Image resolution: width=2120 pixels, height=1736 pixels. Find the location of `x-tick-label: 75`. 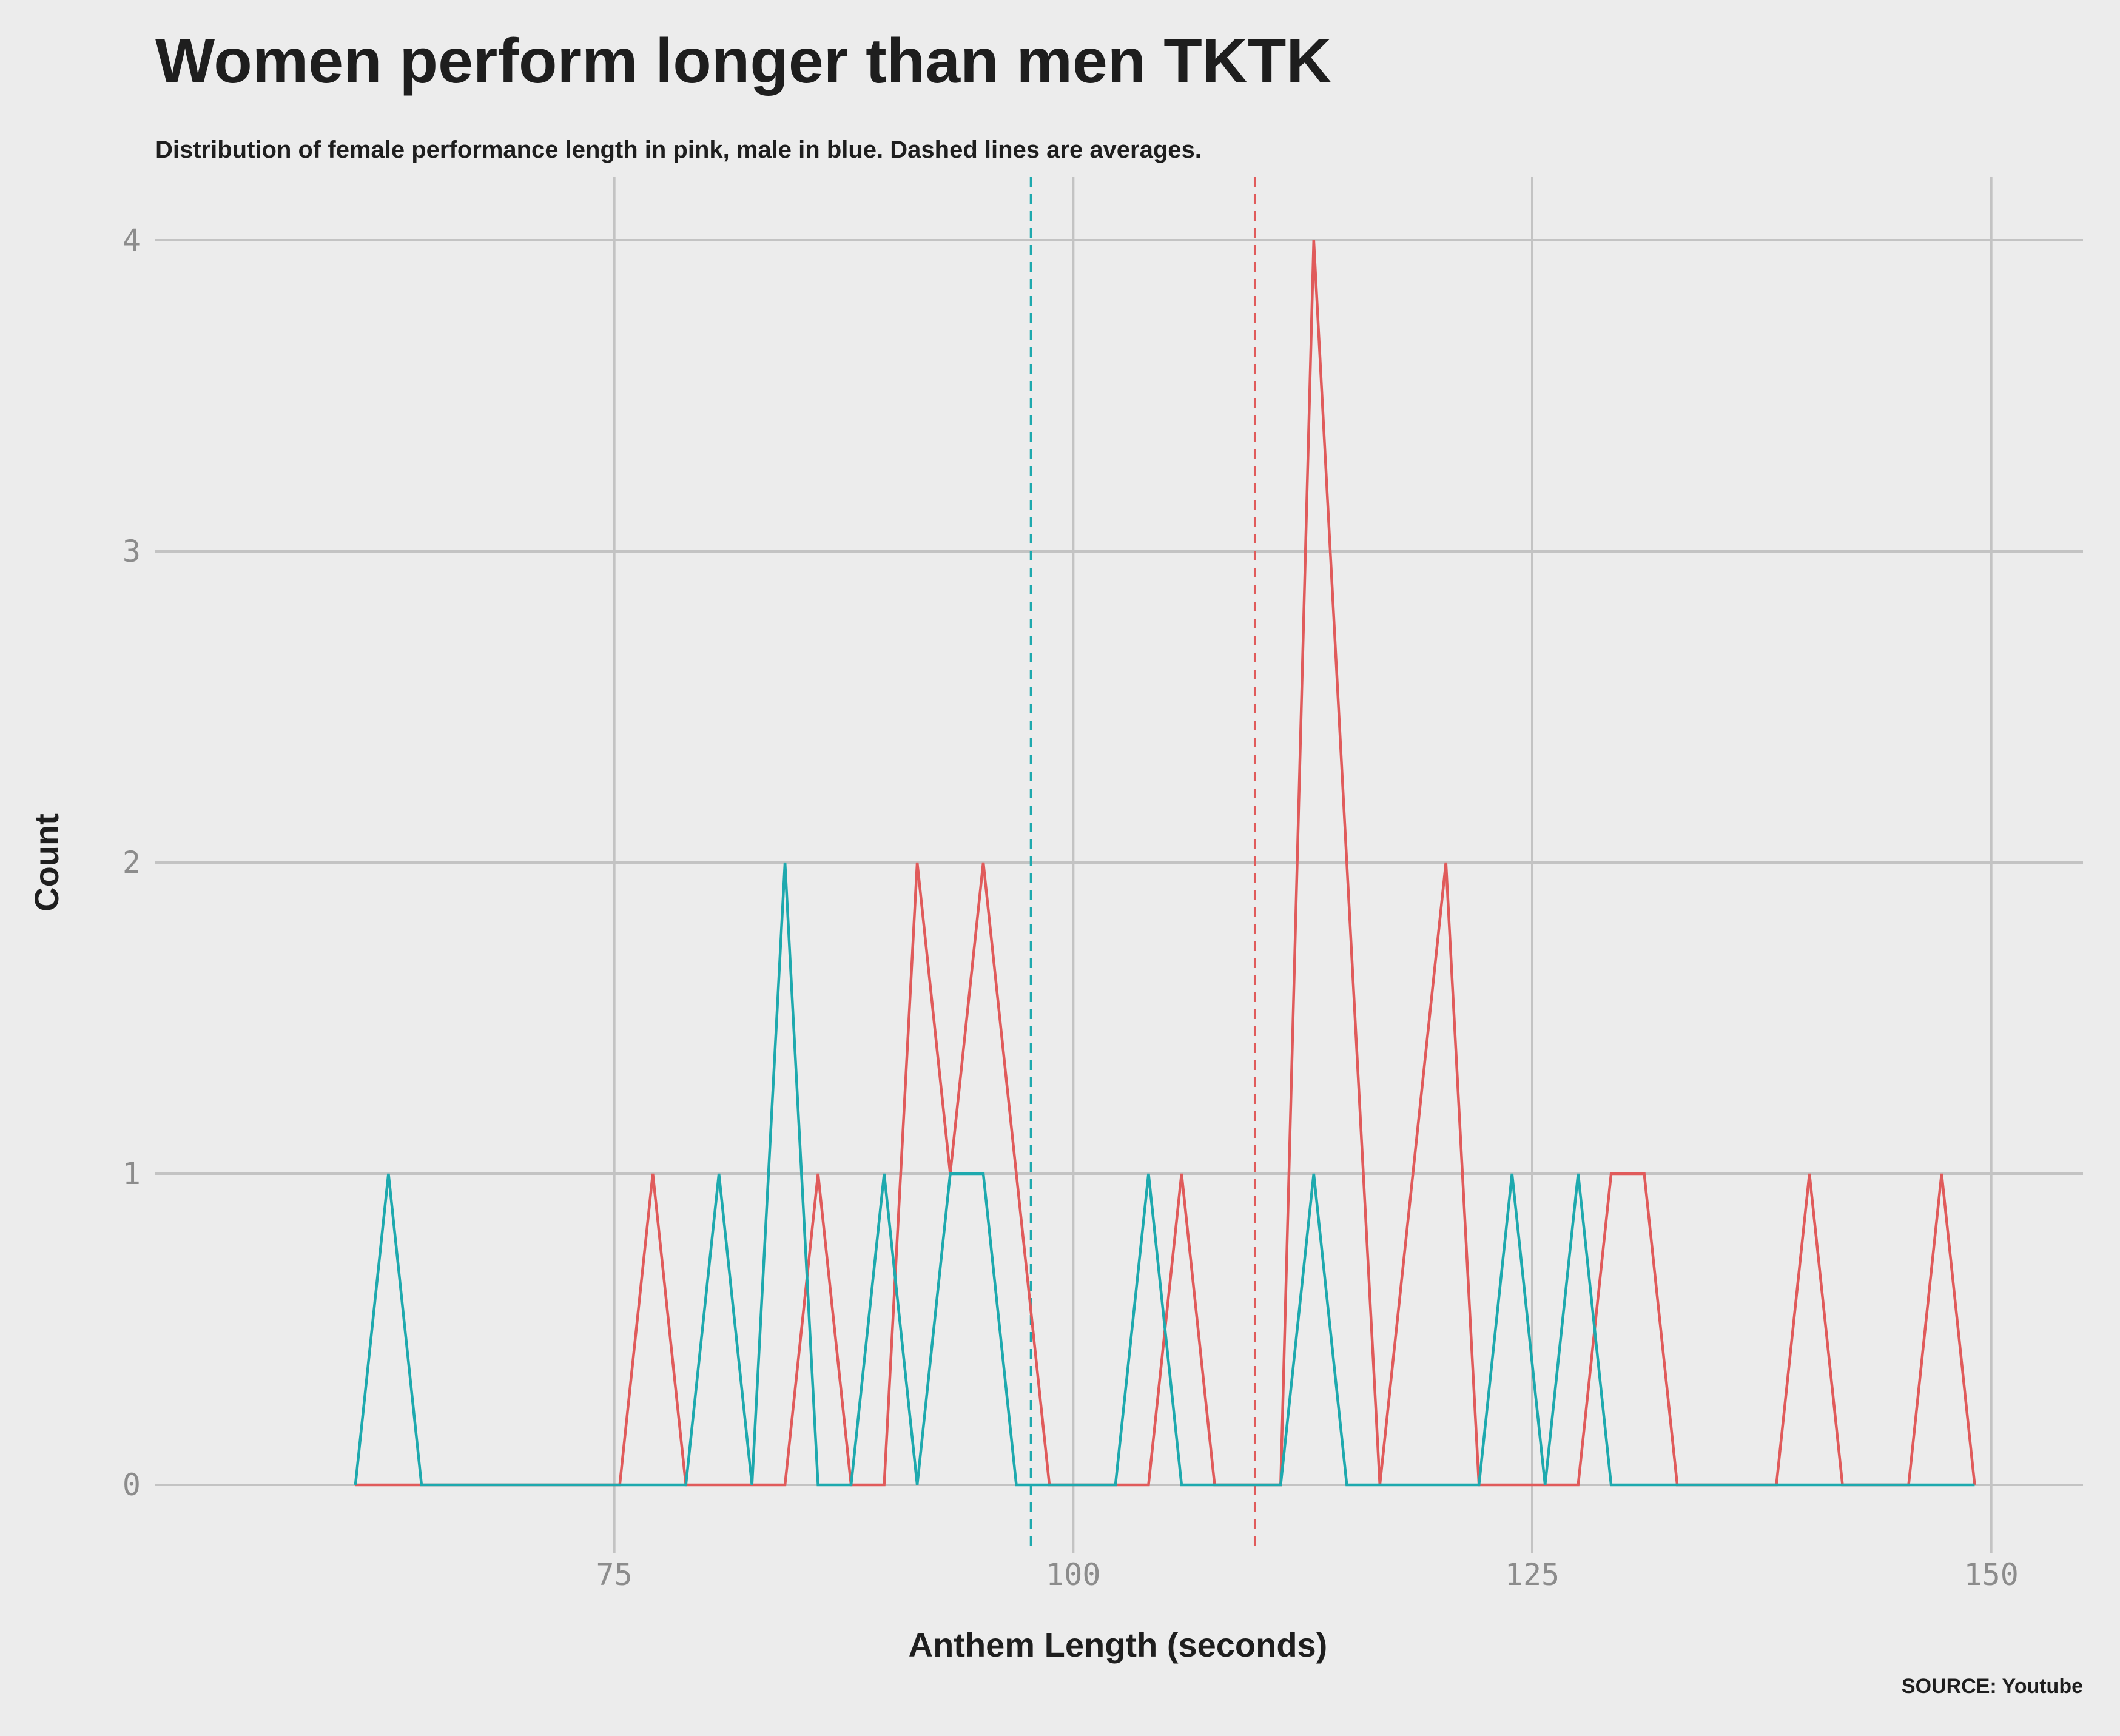

x-tick-label: 75 is located at coordinates (614, 1574).